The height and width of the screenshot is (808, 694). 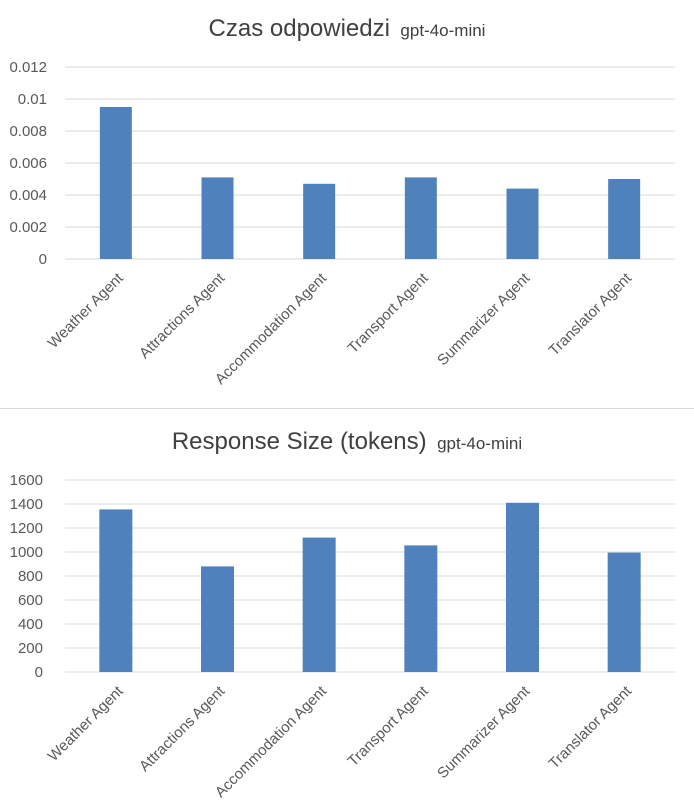 I want to click on y-tick-label: 0.006, so click(x=28, y=163).